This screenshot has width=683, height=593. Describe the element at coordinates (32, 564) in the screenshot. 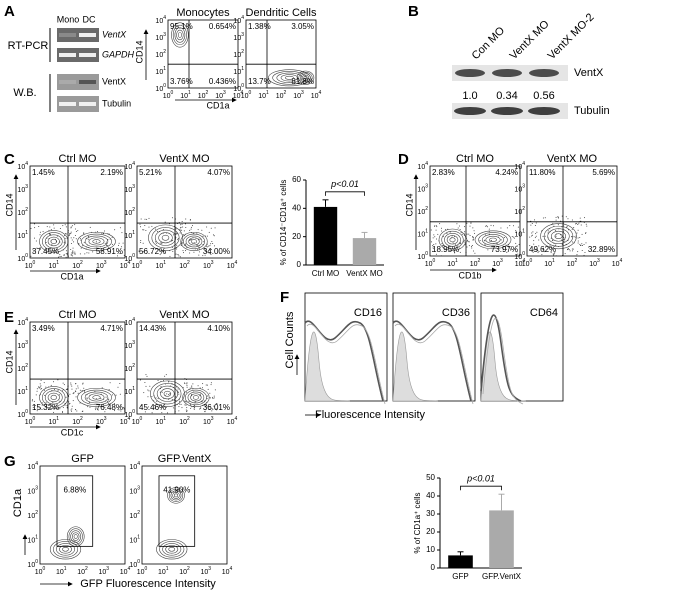

I see `log-tick-label: 10⁰` at that location.